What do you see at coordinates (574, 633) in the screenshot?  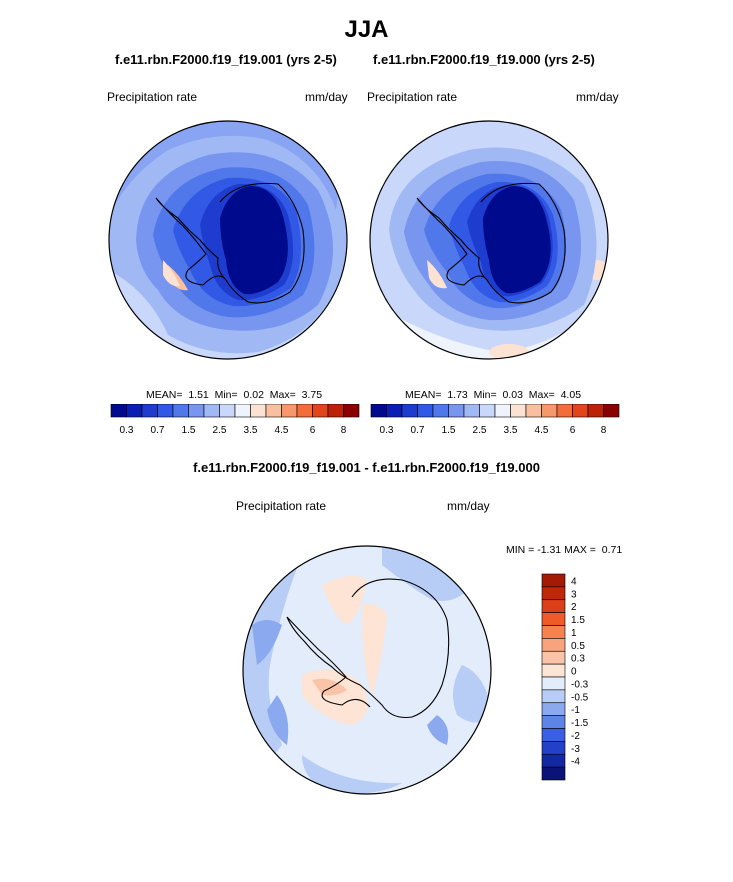 I see `diff-colorbar-tick-label: 1` at bounding box center [574, 633].